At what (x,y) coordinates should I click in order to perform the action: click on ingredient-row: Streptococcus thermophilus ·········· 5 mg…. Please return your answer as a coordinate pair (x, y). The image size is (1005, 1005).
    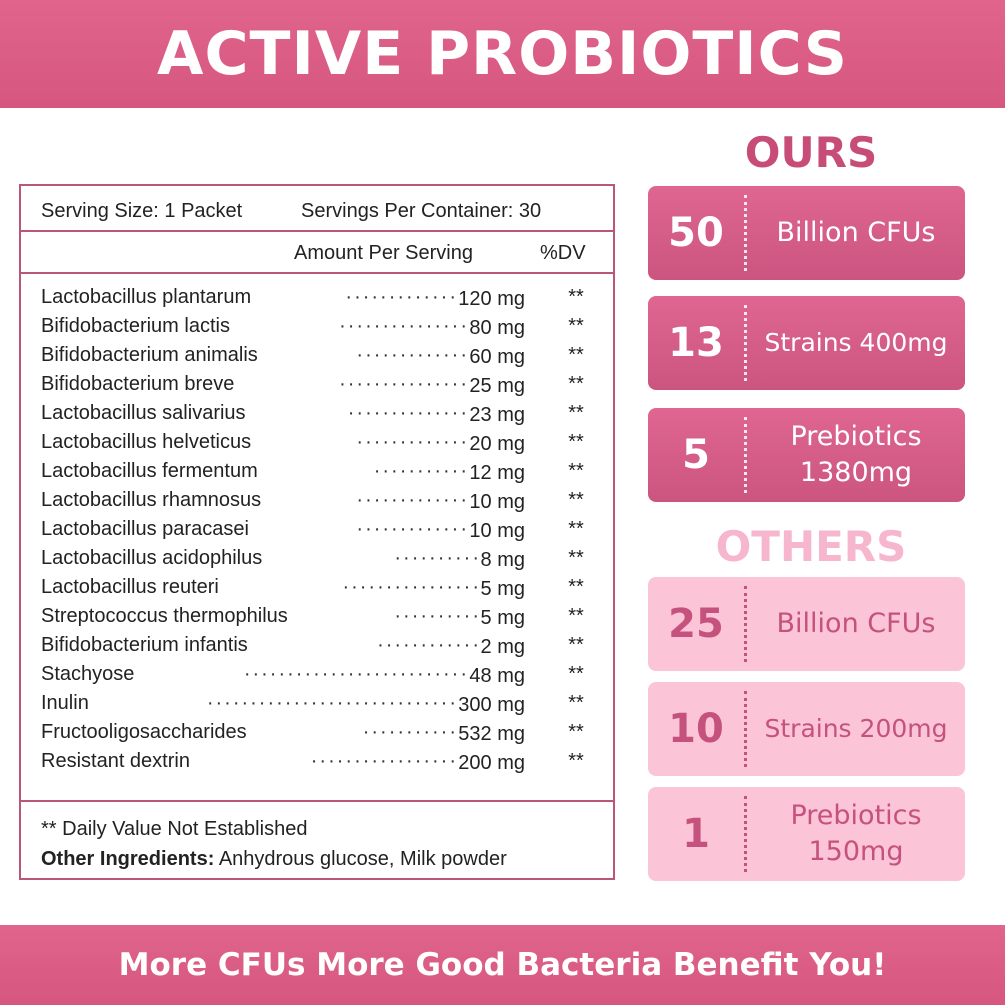
    Looking at the image, I should click on (316, 619).